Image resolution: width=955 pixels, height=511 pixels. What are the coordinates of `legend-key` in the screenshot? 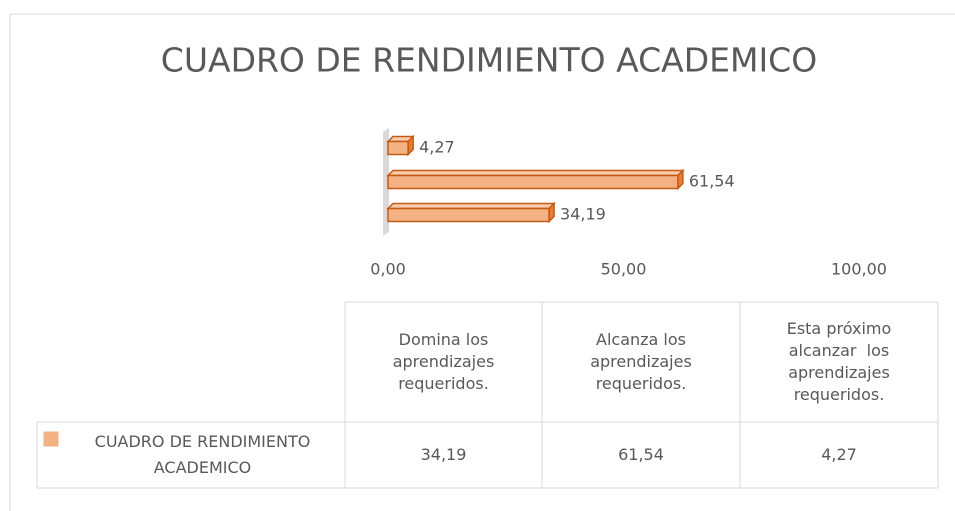 It's located at (51, 439).